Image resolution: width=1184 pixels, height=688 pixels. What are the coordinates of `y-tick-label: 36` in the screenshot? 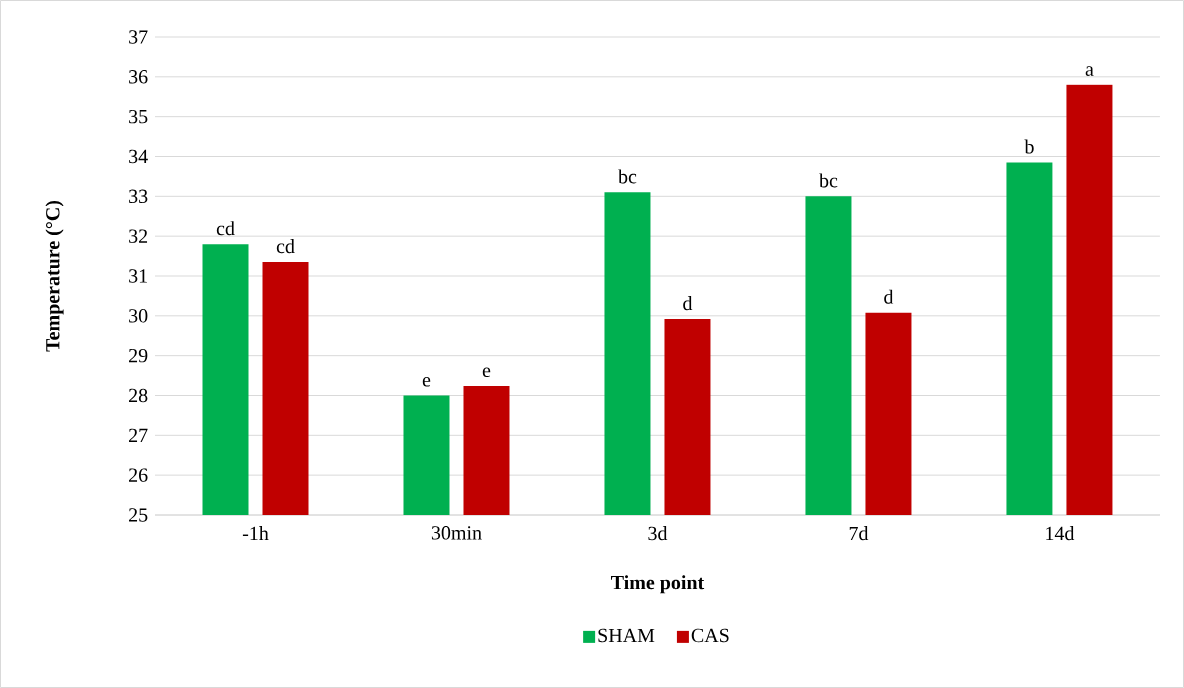 It's located at (138, 77).